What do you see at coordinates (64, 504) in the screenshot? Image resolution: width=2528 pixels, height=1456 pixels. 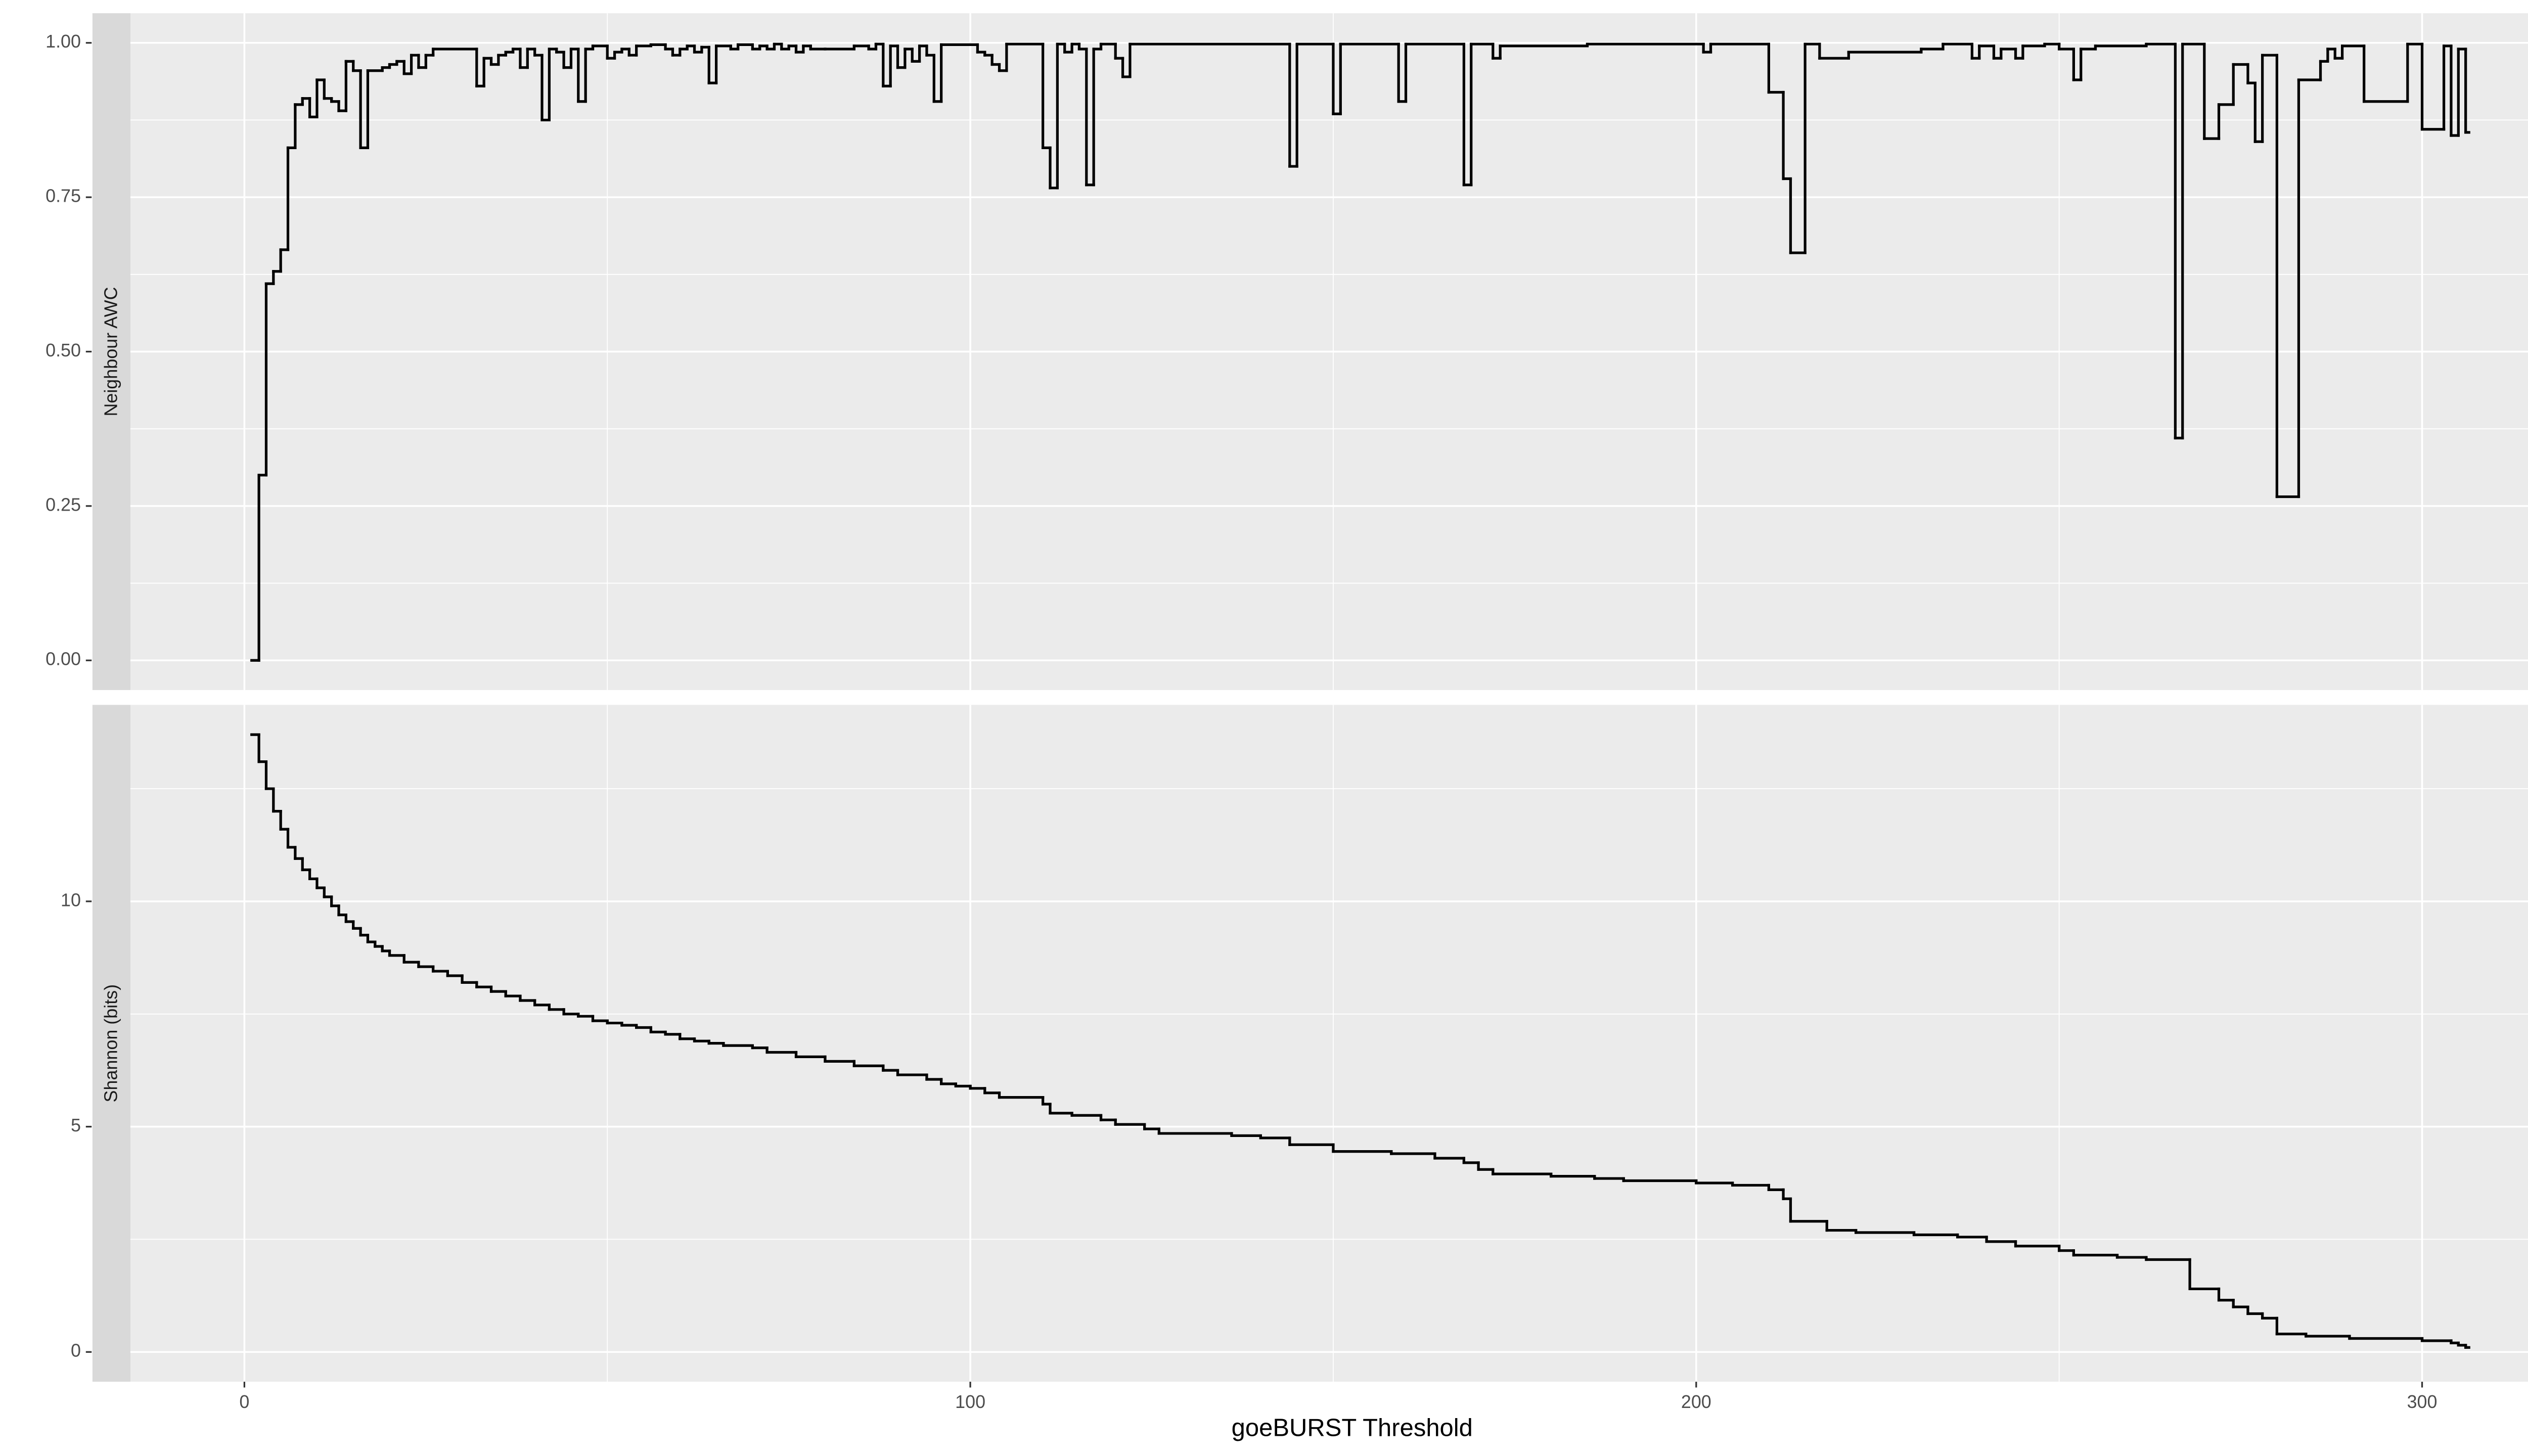 I see `y-tick-label: 0.25` at bounding box center [64, 504].